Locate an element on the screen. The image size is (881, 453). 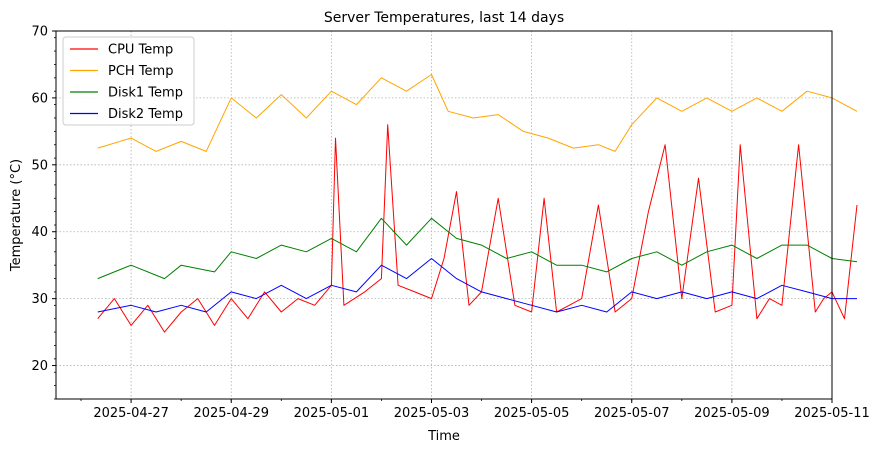
series-line-disk2-temp is located at coordinates (477, 285).